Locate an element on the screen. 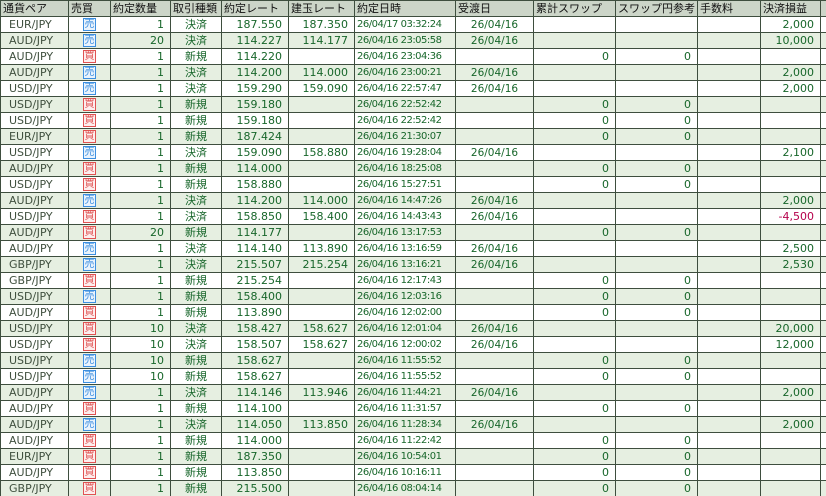  col-header-type: 取引種類 is located at coordinates (196, 8).